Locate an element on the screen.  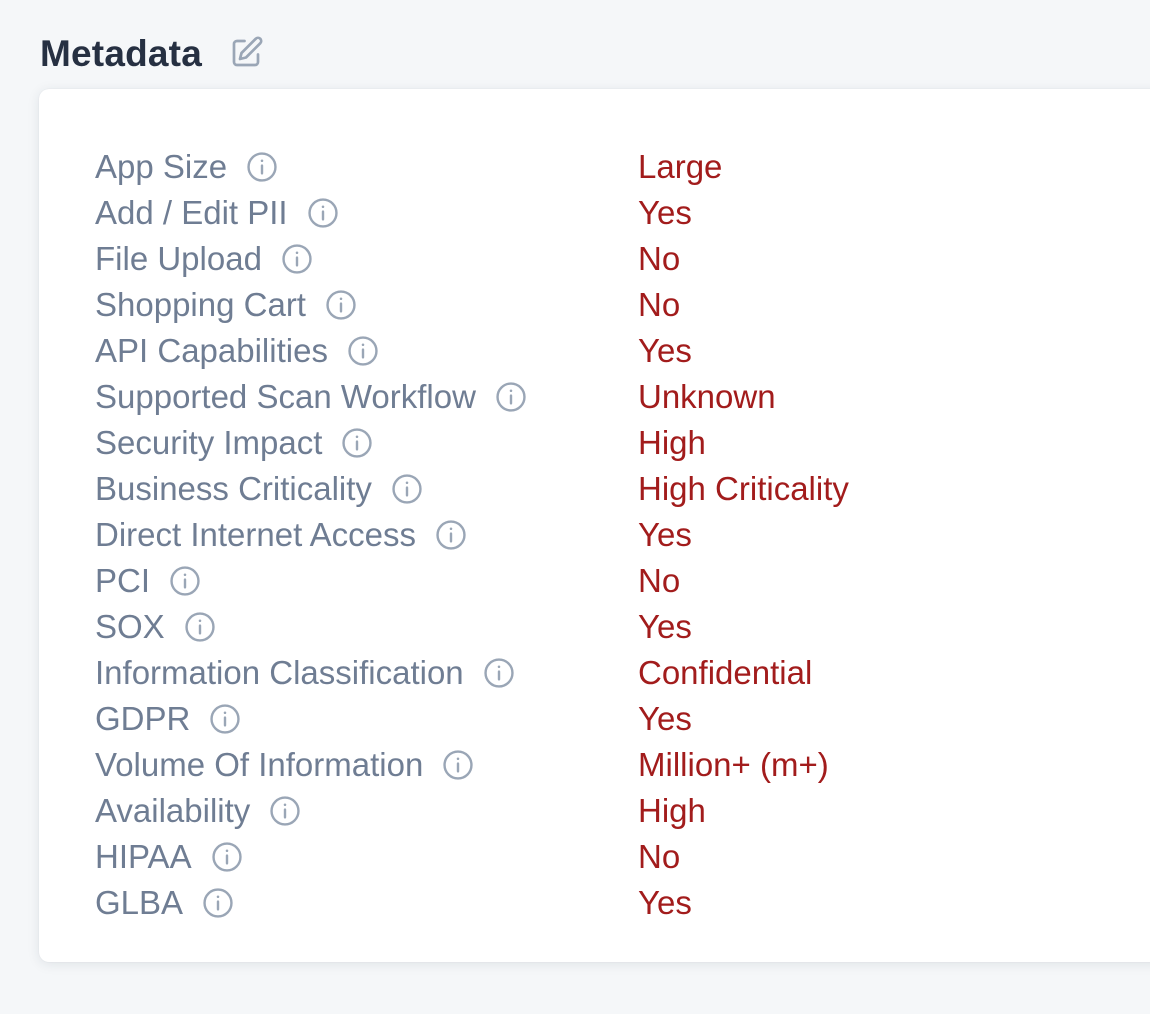
metadata-row: Add / Edit PII Yes is located at coordinates (472, 213).